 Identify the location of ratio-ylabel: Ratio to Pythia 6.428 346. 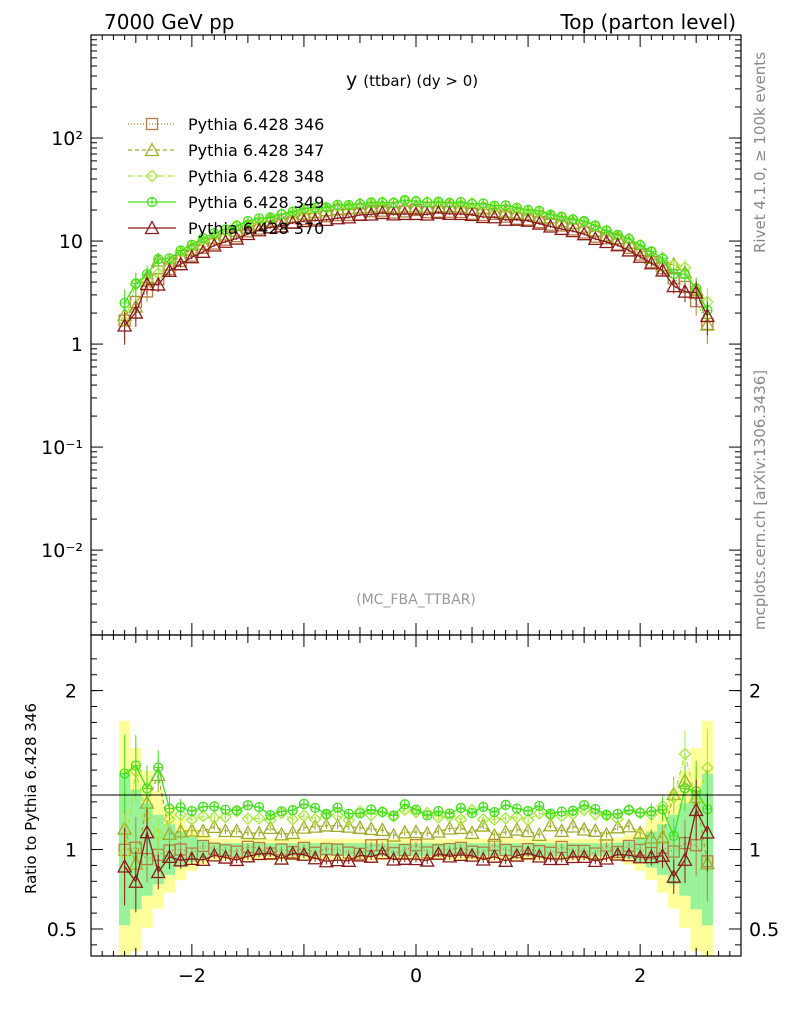
(31, 798).